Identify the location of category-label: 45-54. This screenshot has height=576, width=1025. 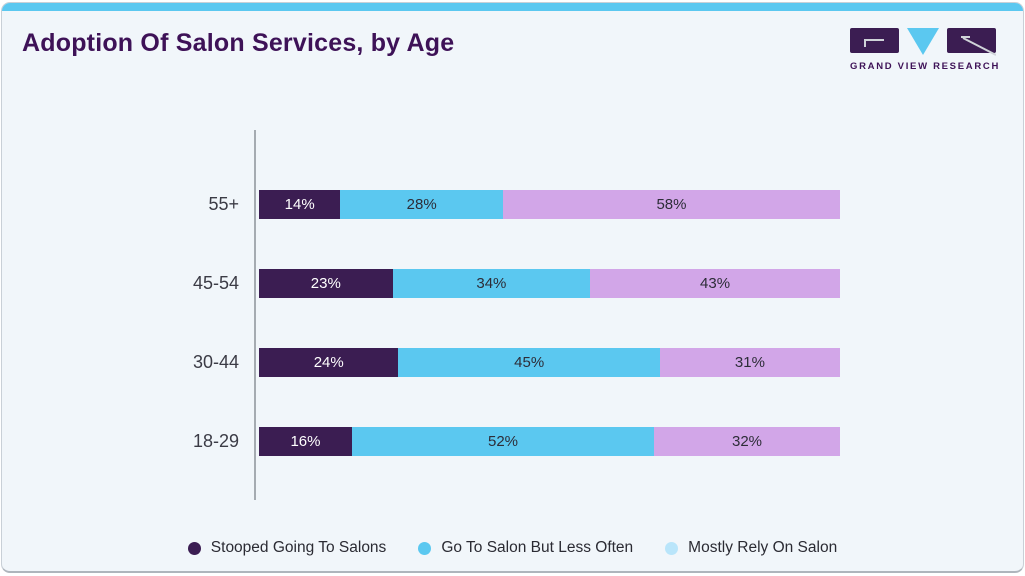
(215, 283).